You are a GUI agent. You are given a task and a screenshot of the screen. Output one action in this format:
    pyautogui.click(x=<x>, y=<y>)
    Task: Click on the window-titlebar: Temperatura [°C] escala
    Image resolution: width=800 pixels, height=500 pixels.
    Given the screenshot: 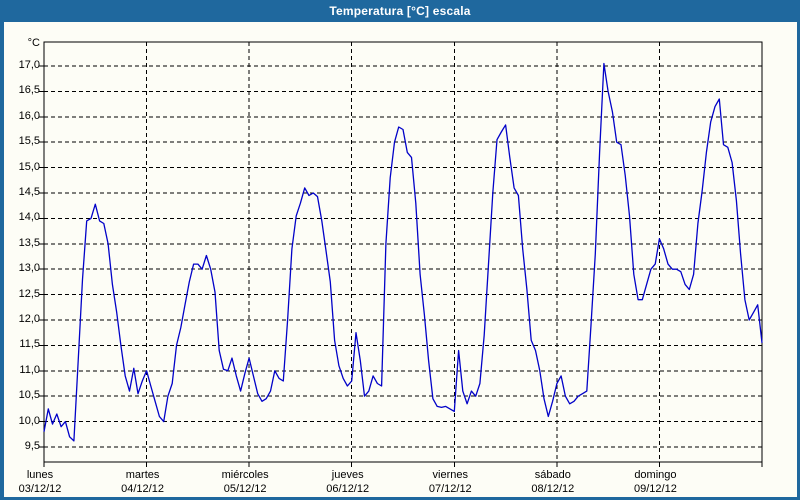 What is the action you would take?
    pyautogui.click(x=400, y=11)
    